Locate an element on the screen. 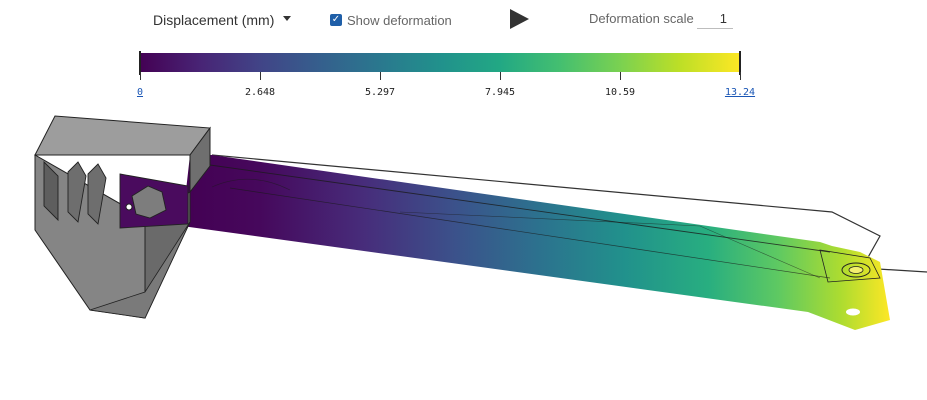  legend-tick-label: 5.297 is located at coordinates (380, 92).